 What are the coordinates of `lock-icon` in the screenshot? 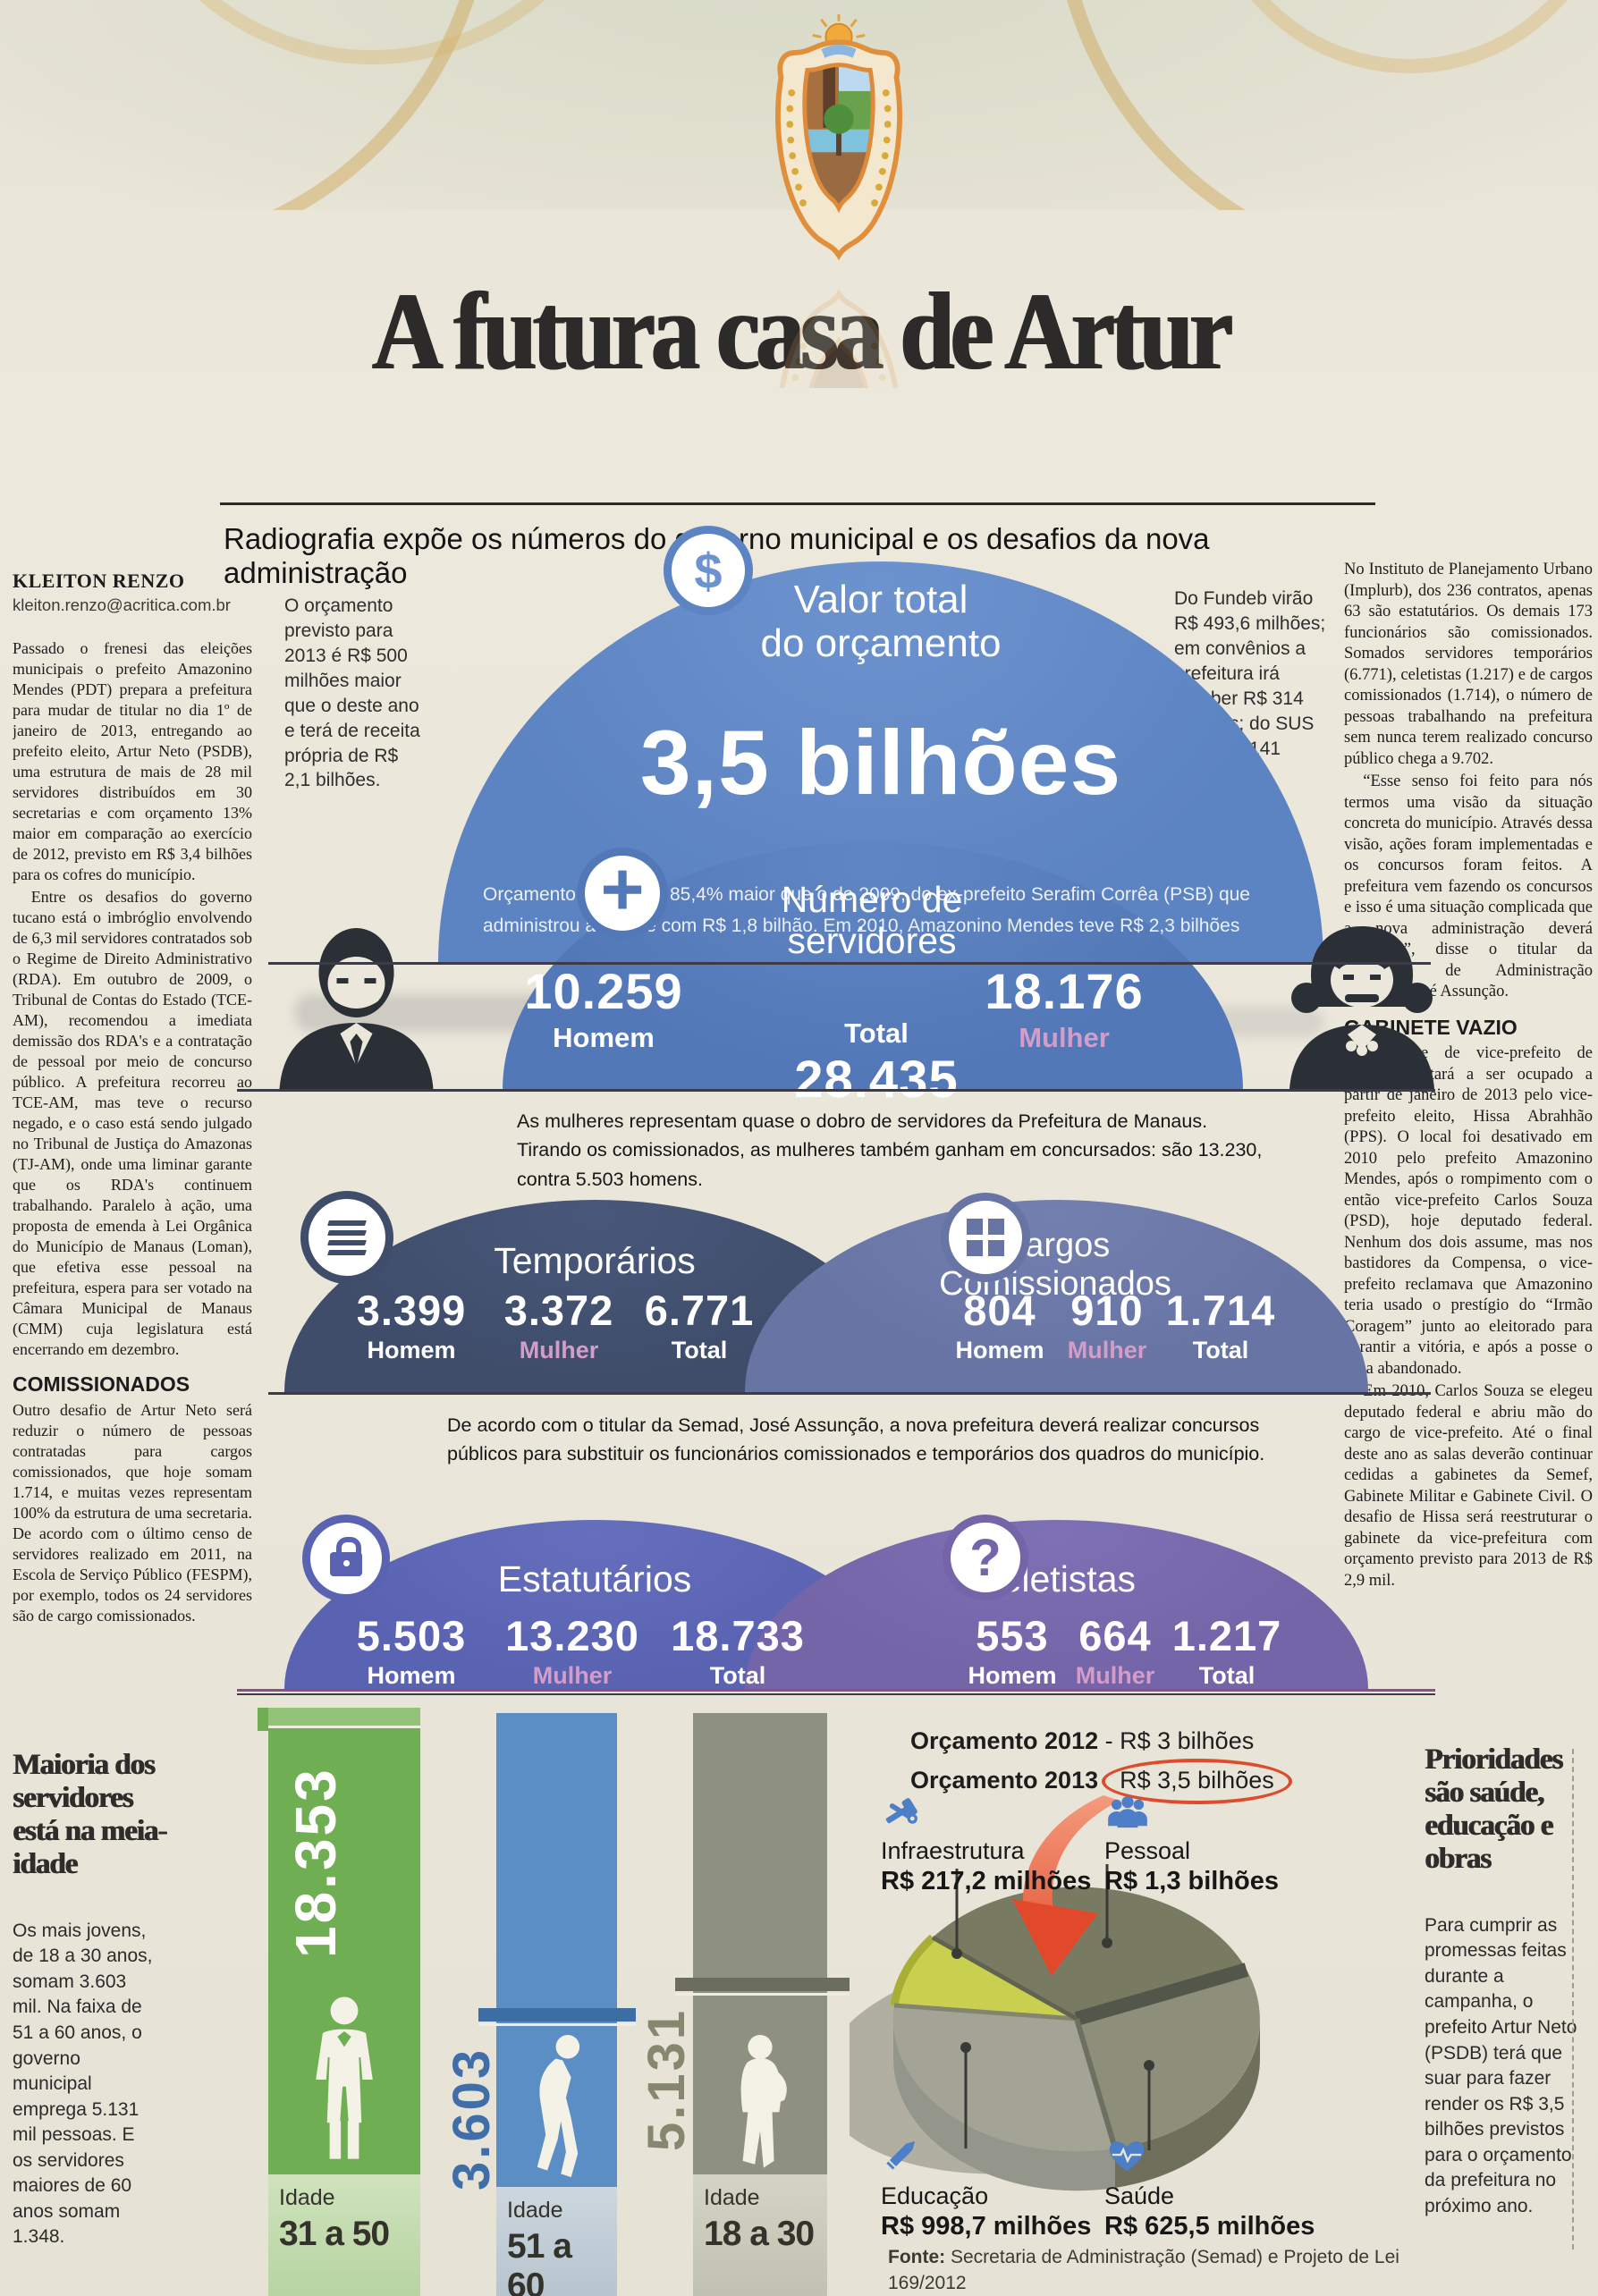 It's located at (346, 1558).